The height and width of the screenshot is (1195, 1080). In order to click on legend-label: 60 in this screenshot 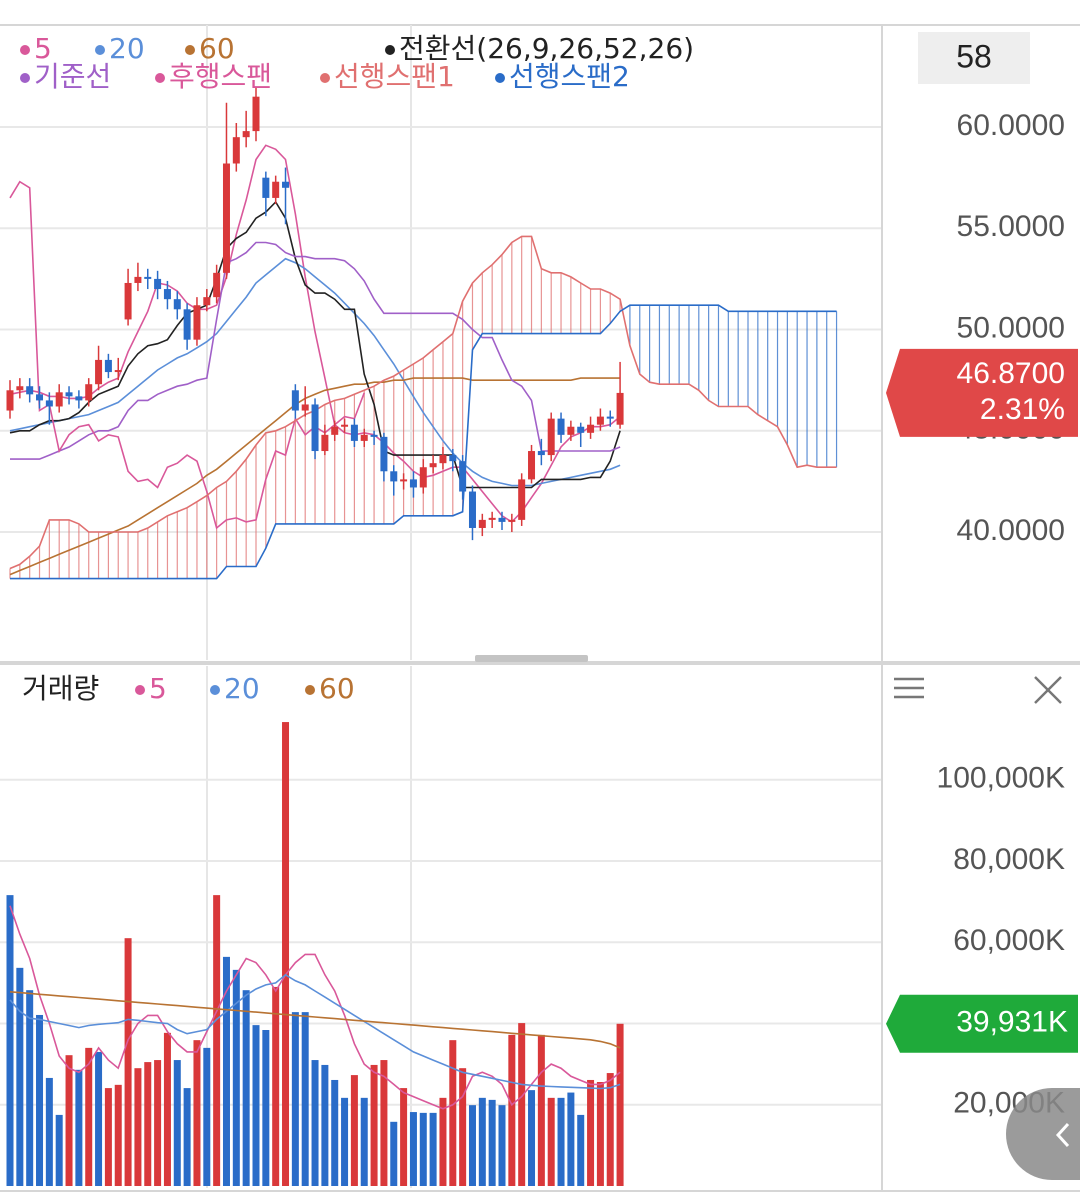, I will do `click(217, 48)`.